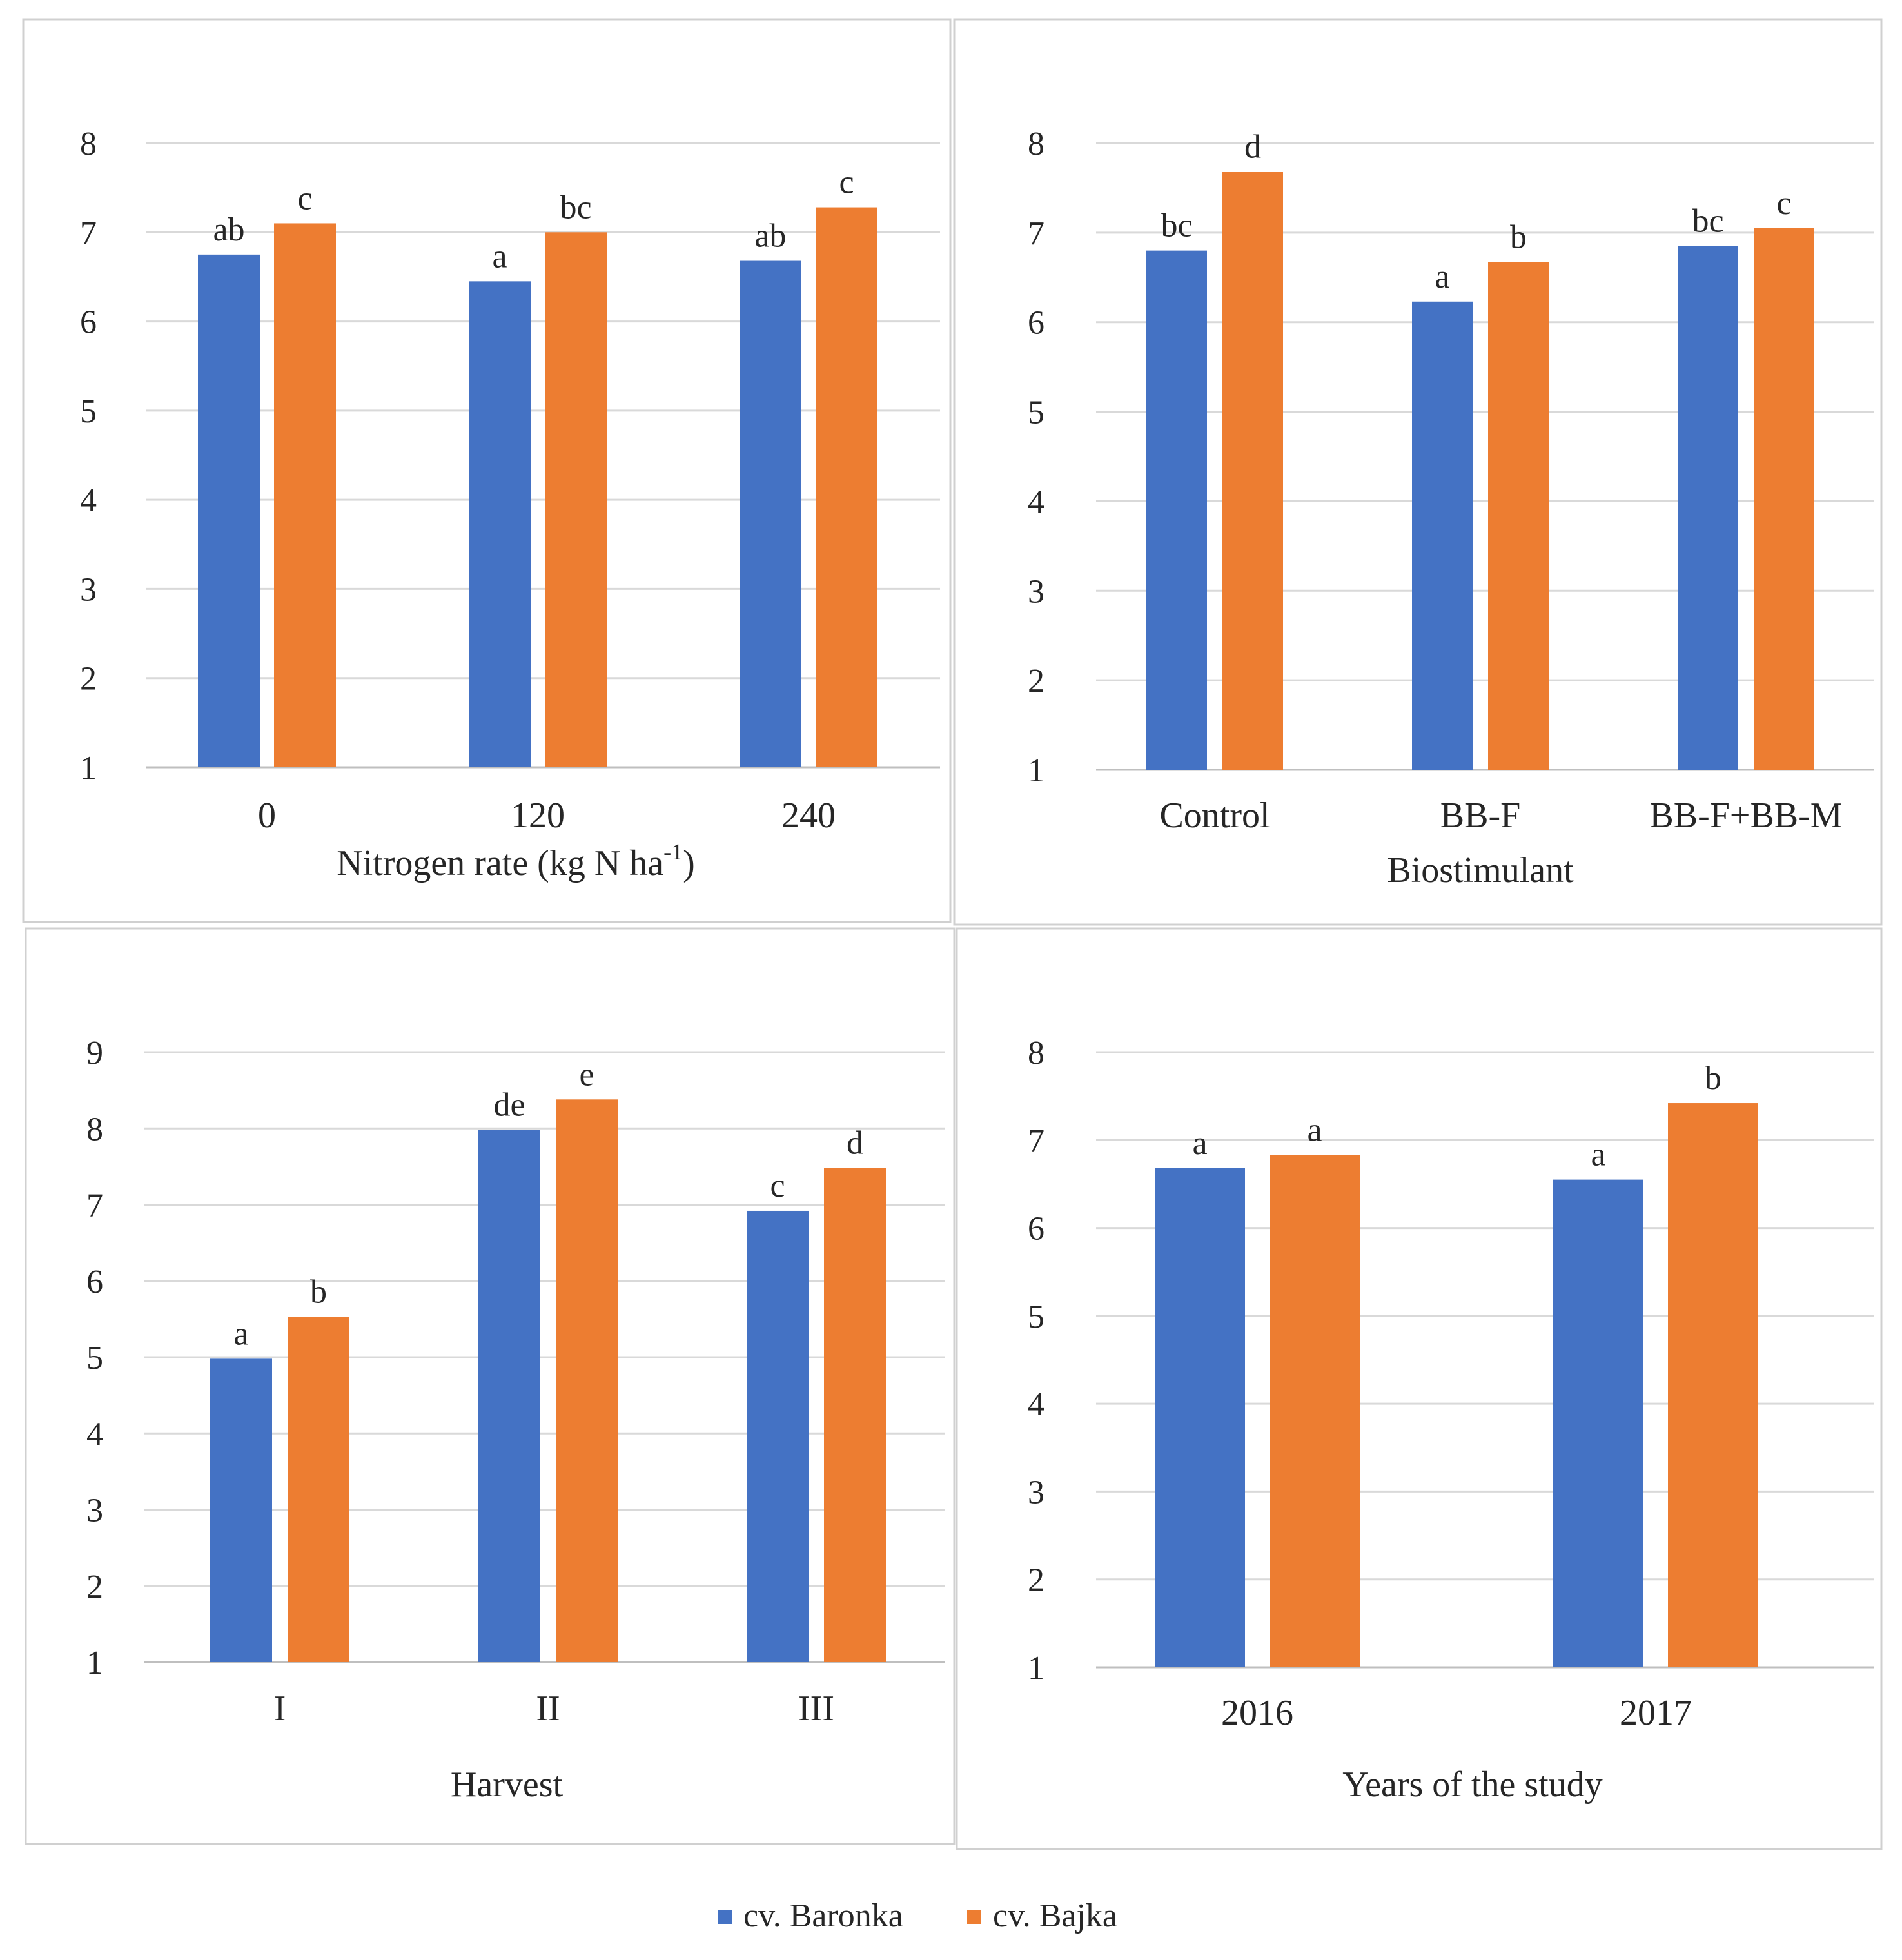 Image resolution: width=1902 pixels, height=1960 pixels. What do you see at coordinates (1656, 1713) in the screenshot?
I see `x-tick-label: 2017` at bounding box center [1656, 1713].